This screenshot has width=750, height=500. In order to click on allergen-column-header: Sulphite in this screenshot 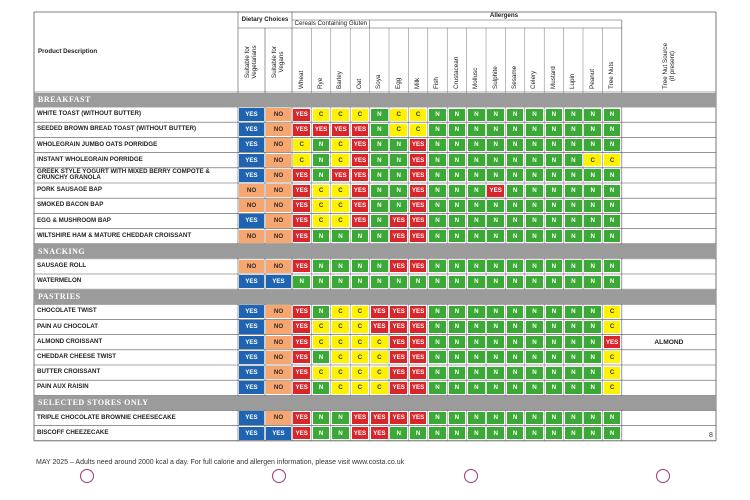, I will do `click(495, 60)`.